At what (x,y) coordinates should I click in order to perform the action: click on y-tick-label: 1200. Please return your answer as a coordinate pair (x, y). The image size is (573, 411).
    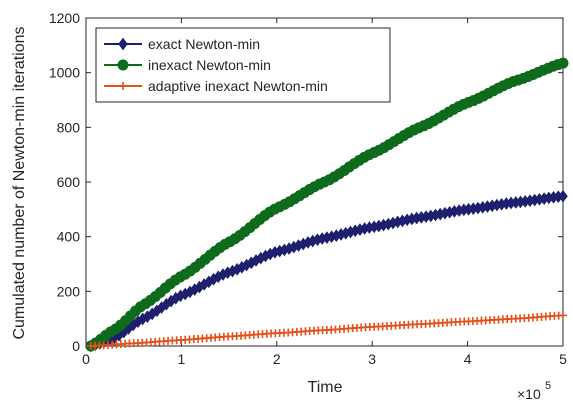
    Looking at the image, I should click on (64, 18).